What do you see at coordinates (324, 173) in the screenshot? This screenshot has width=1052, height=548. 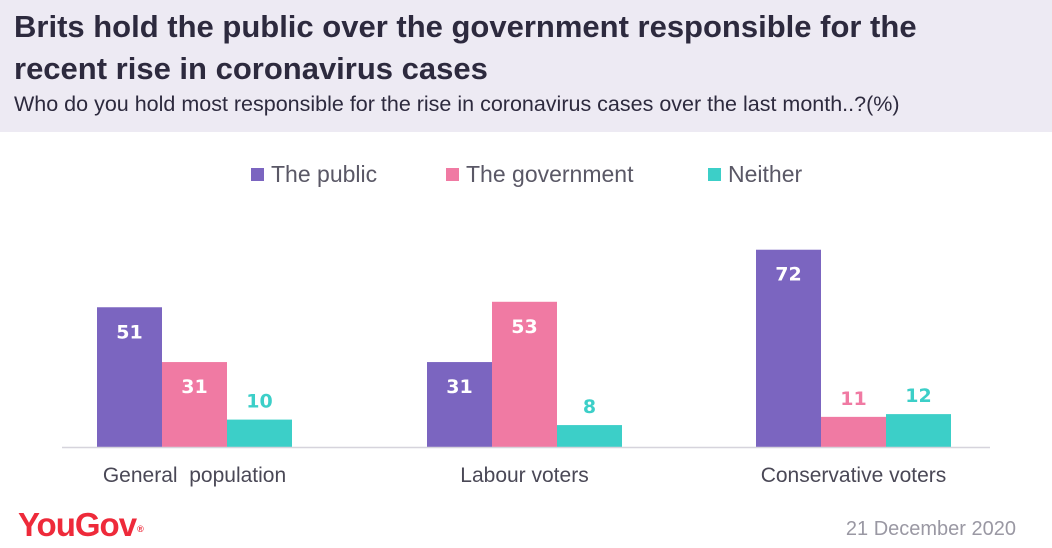 I see `legend-label-the-public: The public` at bounding box center [324, 173].